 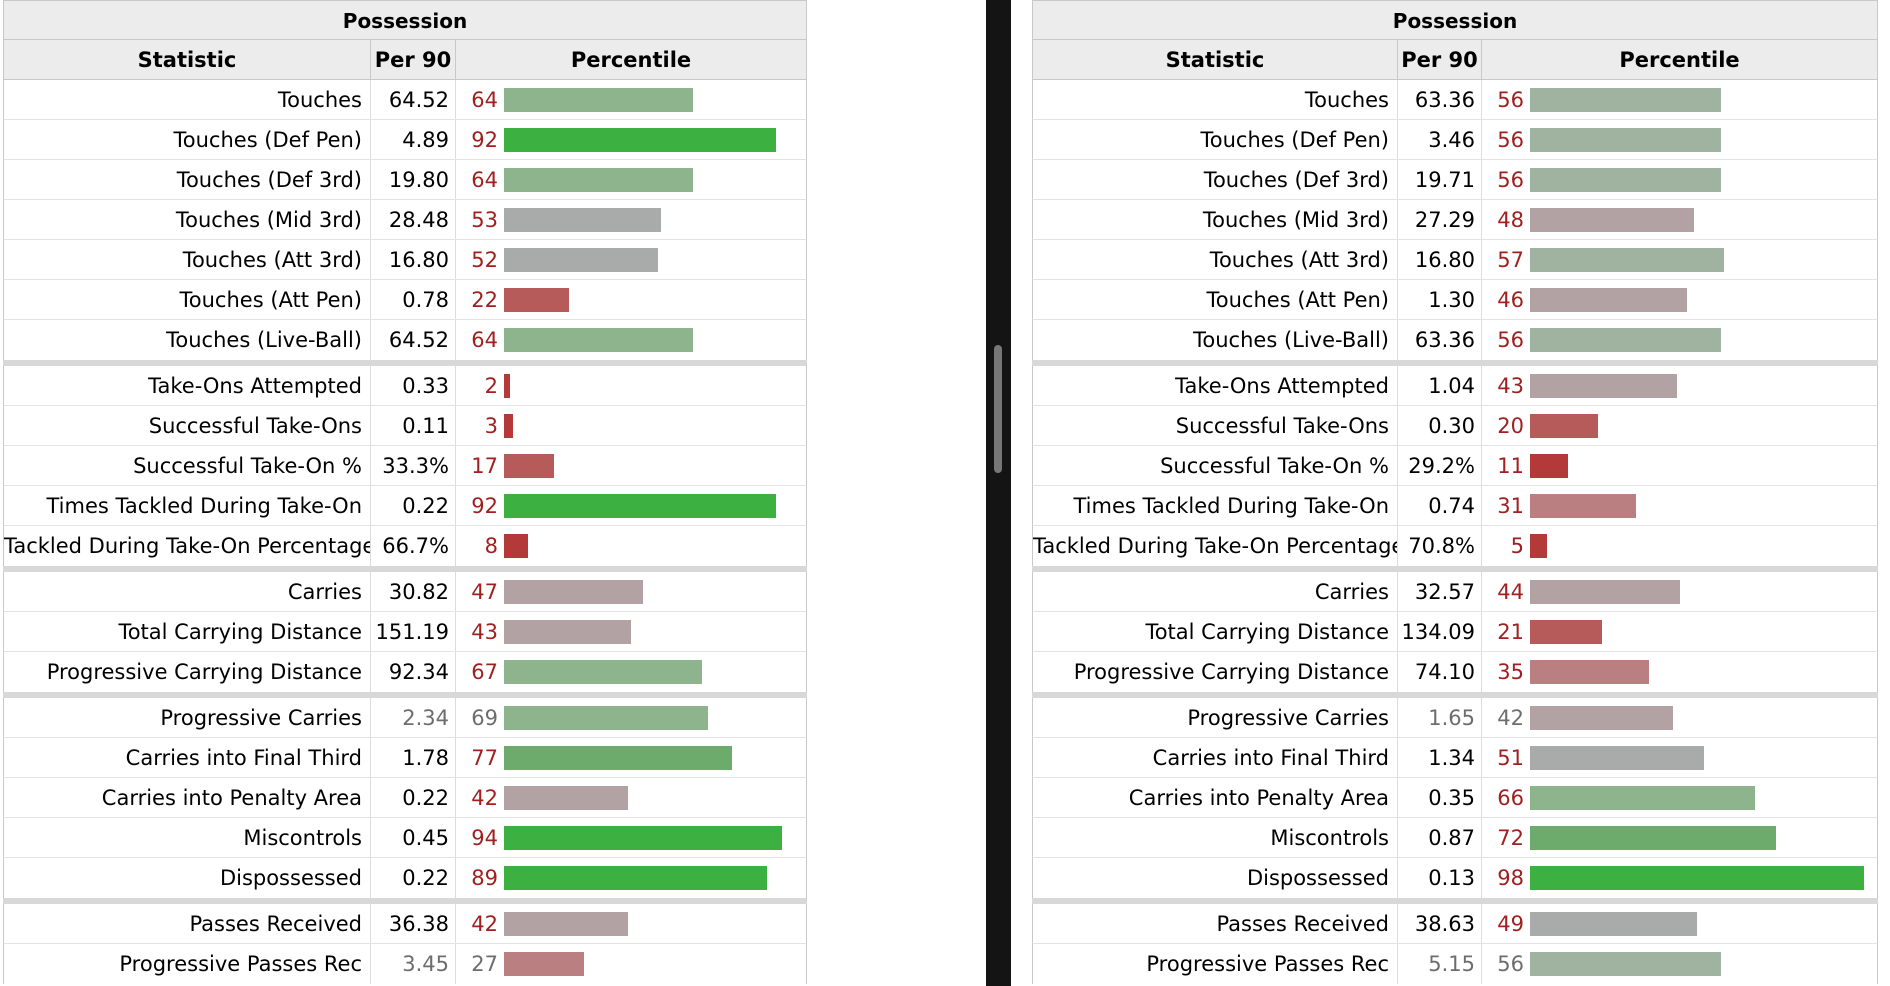 I want to click on per90-value: 0.33, so click(x=413, y=385).